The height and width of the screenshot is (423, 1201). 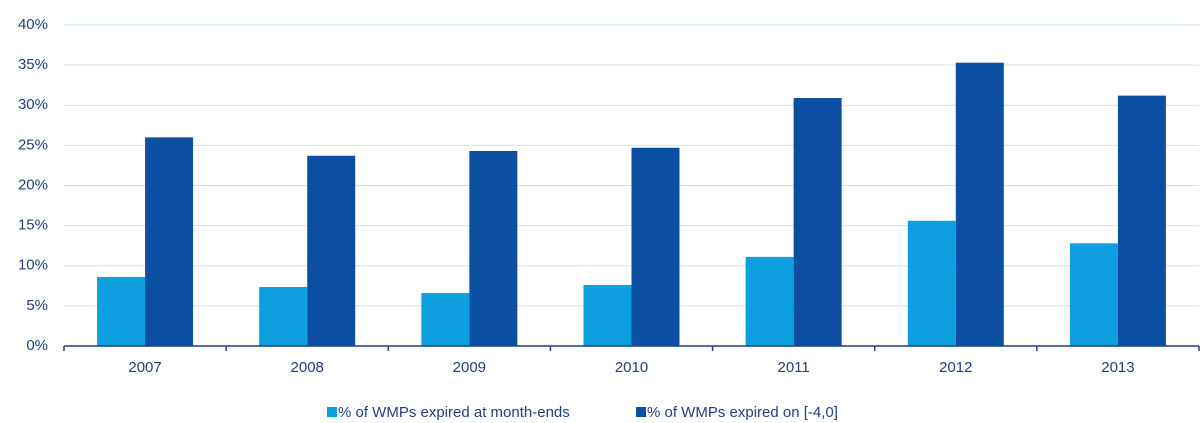 What do you see at coordinates (307, 367) in the screenshot?
I see `x-tick-label: 2008` at bounding box center [307, 367].